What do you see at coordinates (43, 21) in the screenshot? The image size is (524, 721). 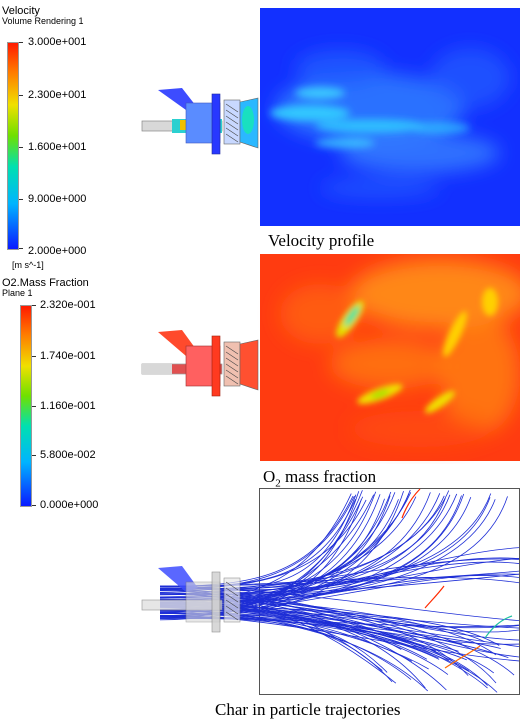 I see `velocity-legend-subtitle: Volume Rendering 1` at bounding box center [43, 21].